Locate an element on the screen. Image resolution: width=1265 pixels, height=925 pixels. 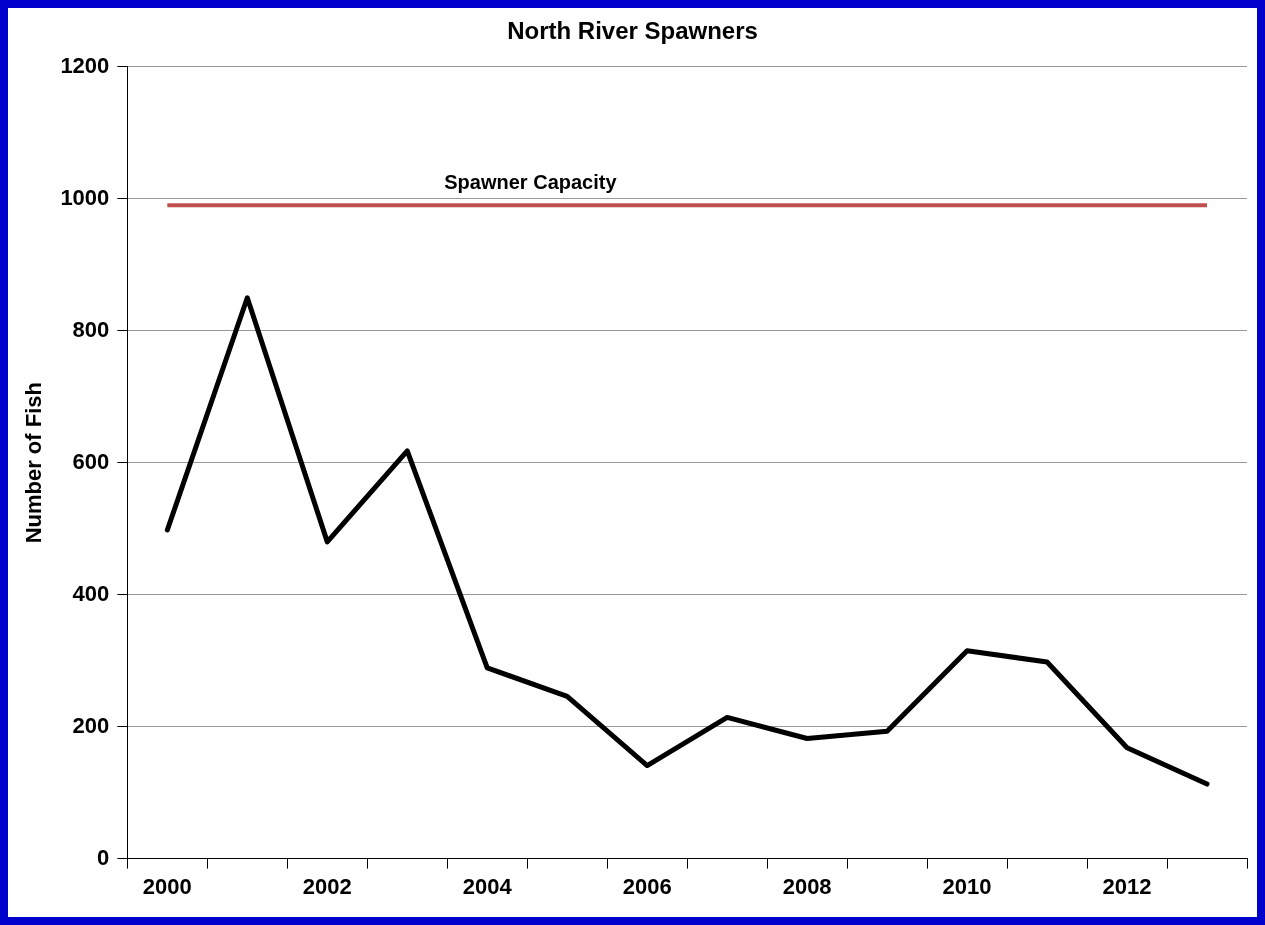
y-tick-label: 1000 is located at coordinates (85, 197).